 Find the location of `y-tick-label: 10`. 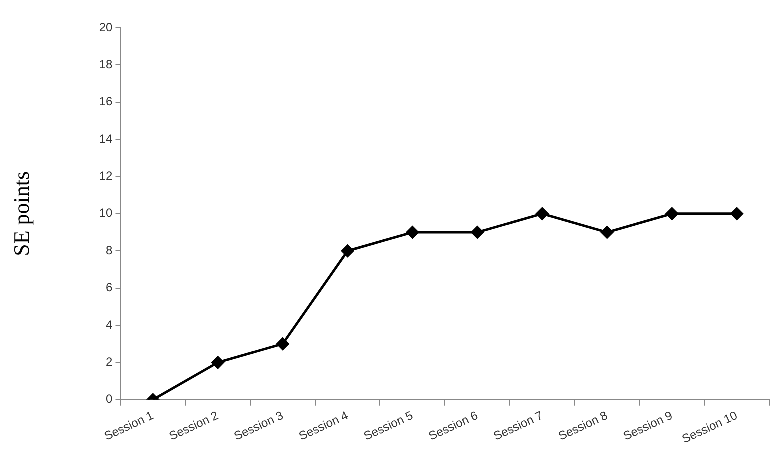

y-tick-label: 10 is located at coordinates (106, 213).